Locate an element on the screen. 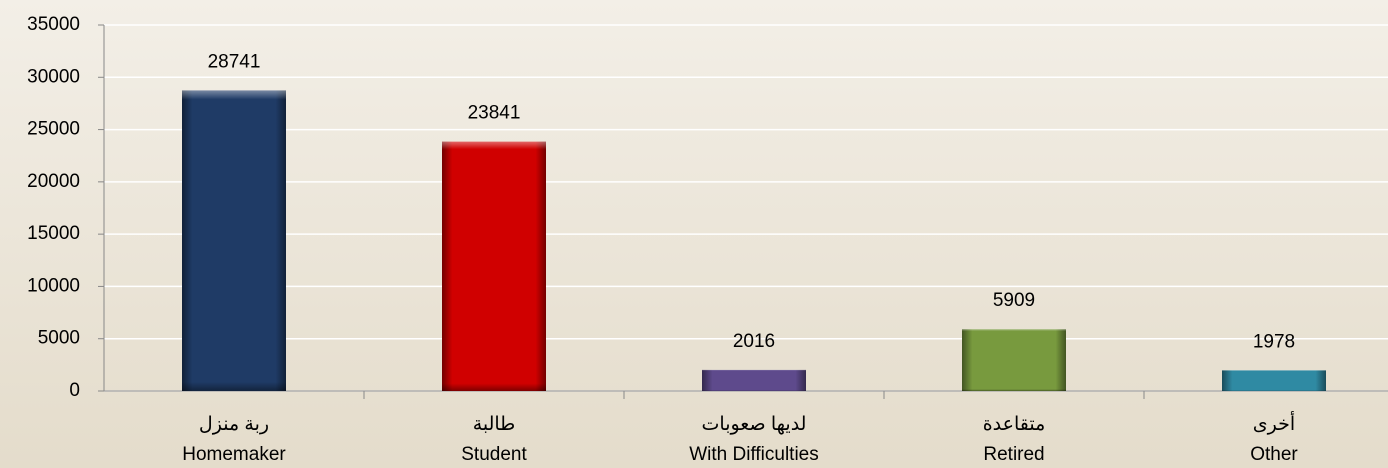  x-tick-label: أخرى is located at coordinates (1274, 423).